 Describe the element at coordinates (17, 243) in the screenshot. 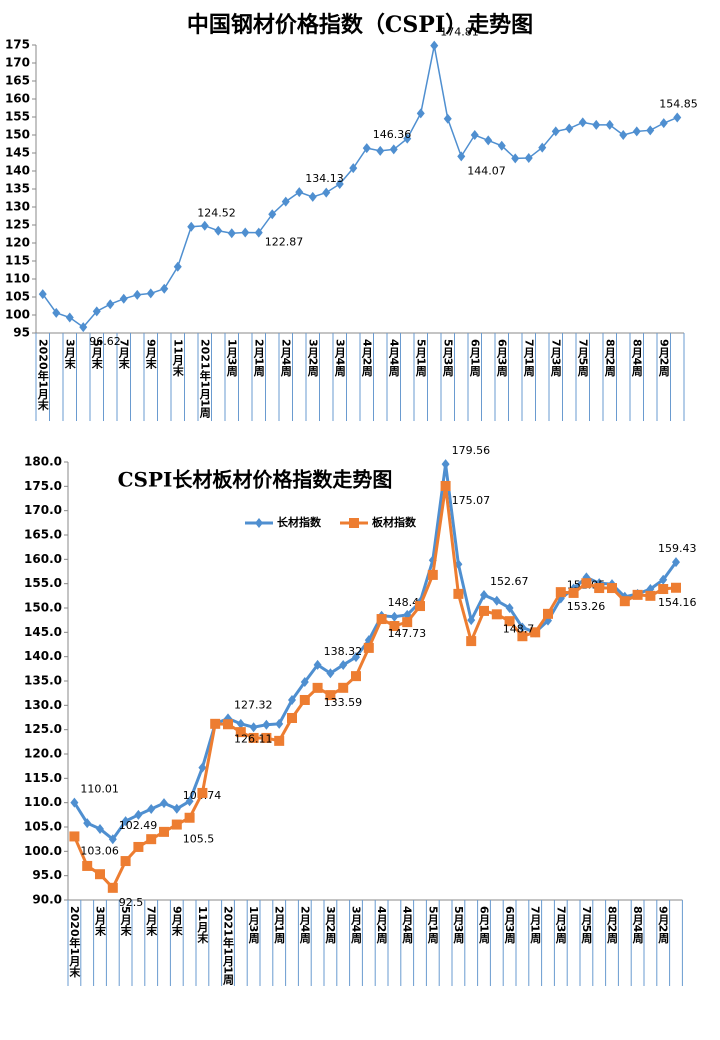

I see `y-tick-label: 120` at that location.